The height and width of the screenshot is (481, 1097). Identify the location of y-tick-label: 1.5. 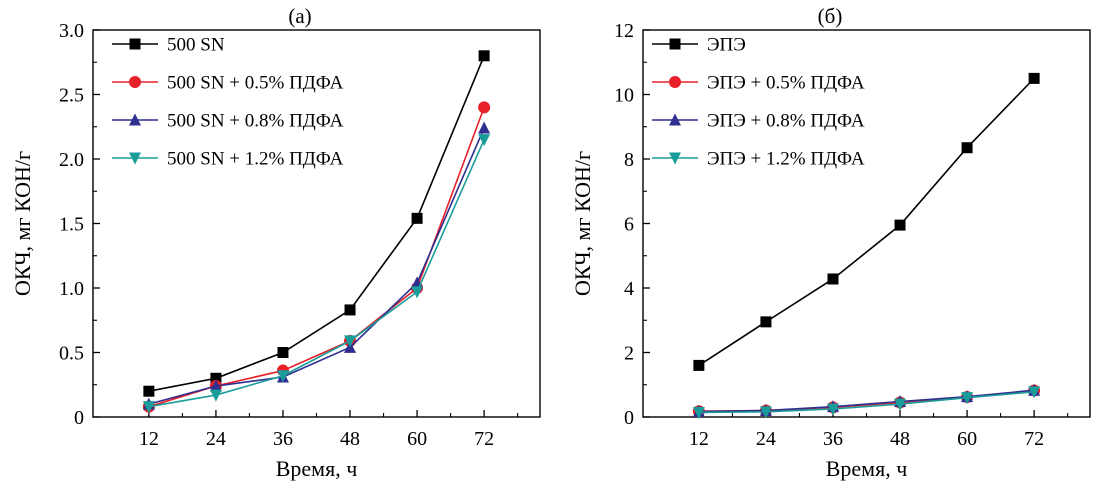
(71, 225).